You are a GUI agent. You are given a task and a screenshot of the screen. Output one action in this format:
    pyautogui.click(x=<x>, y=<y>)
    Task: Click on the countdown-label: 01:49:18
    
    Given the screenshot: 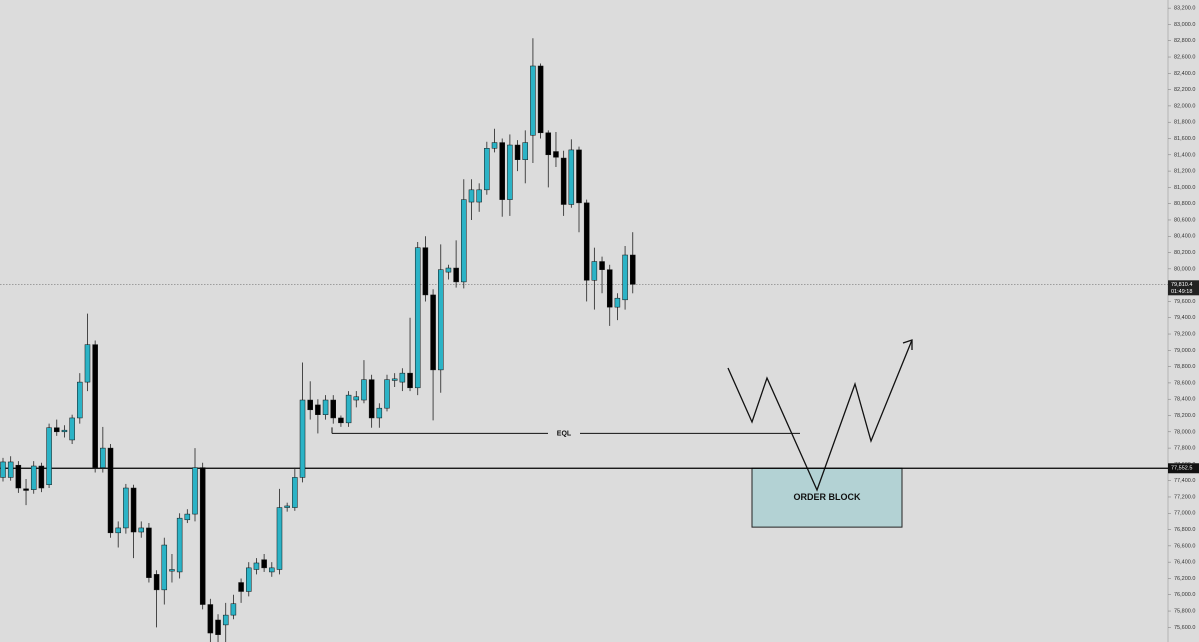 What is the action you would take?
    pyautogui.click(x=1181, y=292)
    